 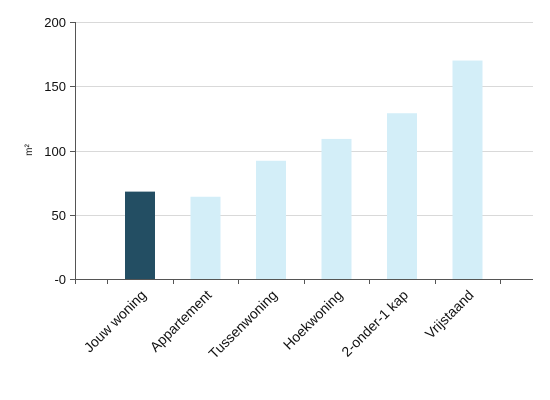 I want to click on x-tick-label: Jouw woning, so click(x=115, y=321).